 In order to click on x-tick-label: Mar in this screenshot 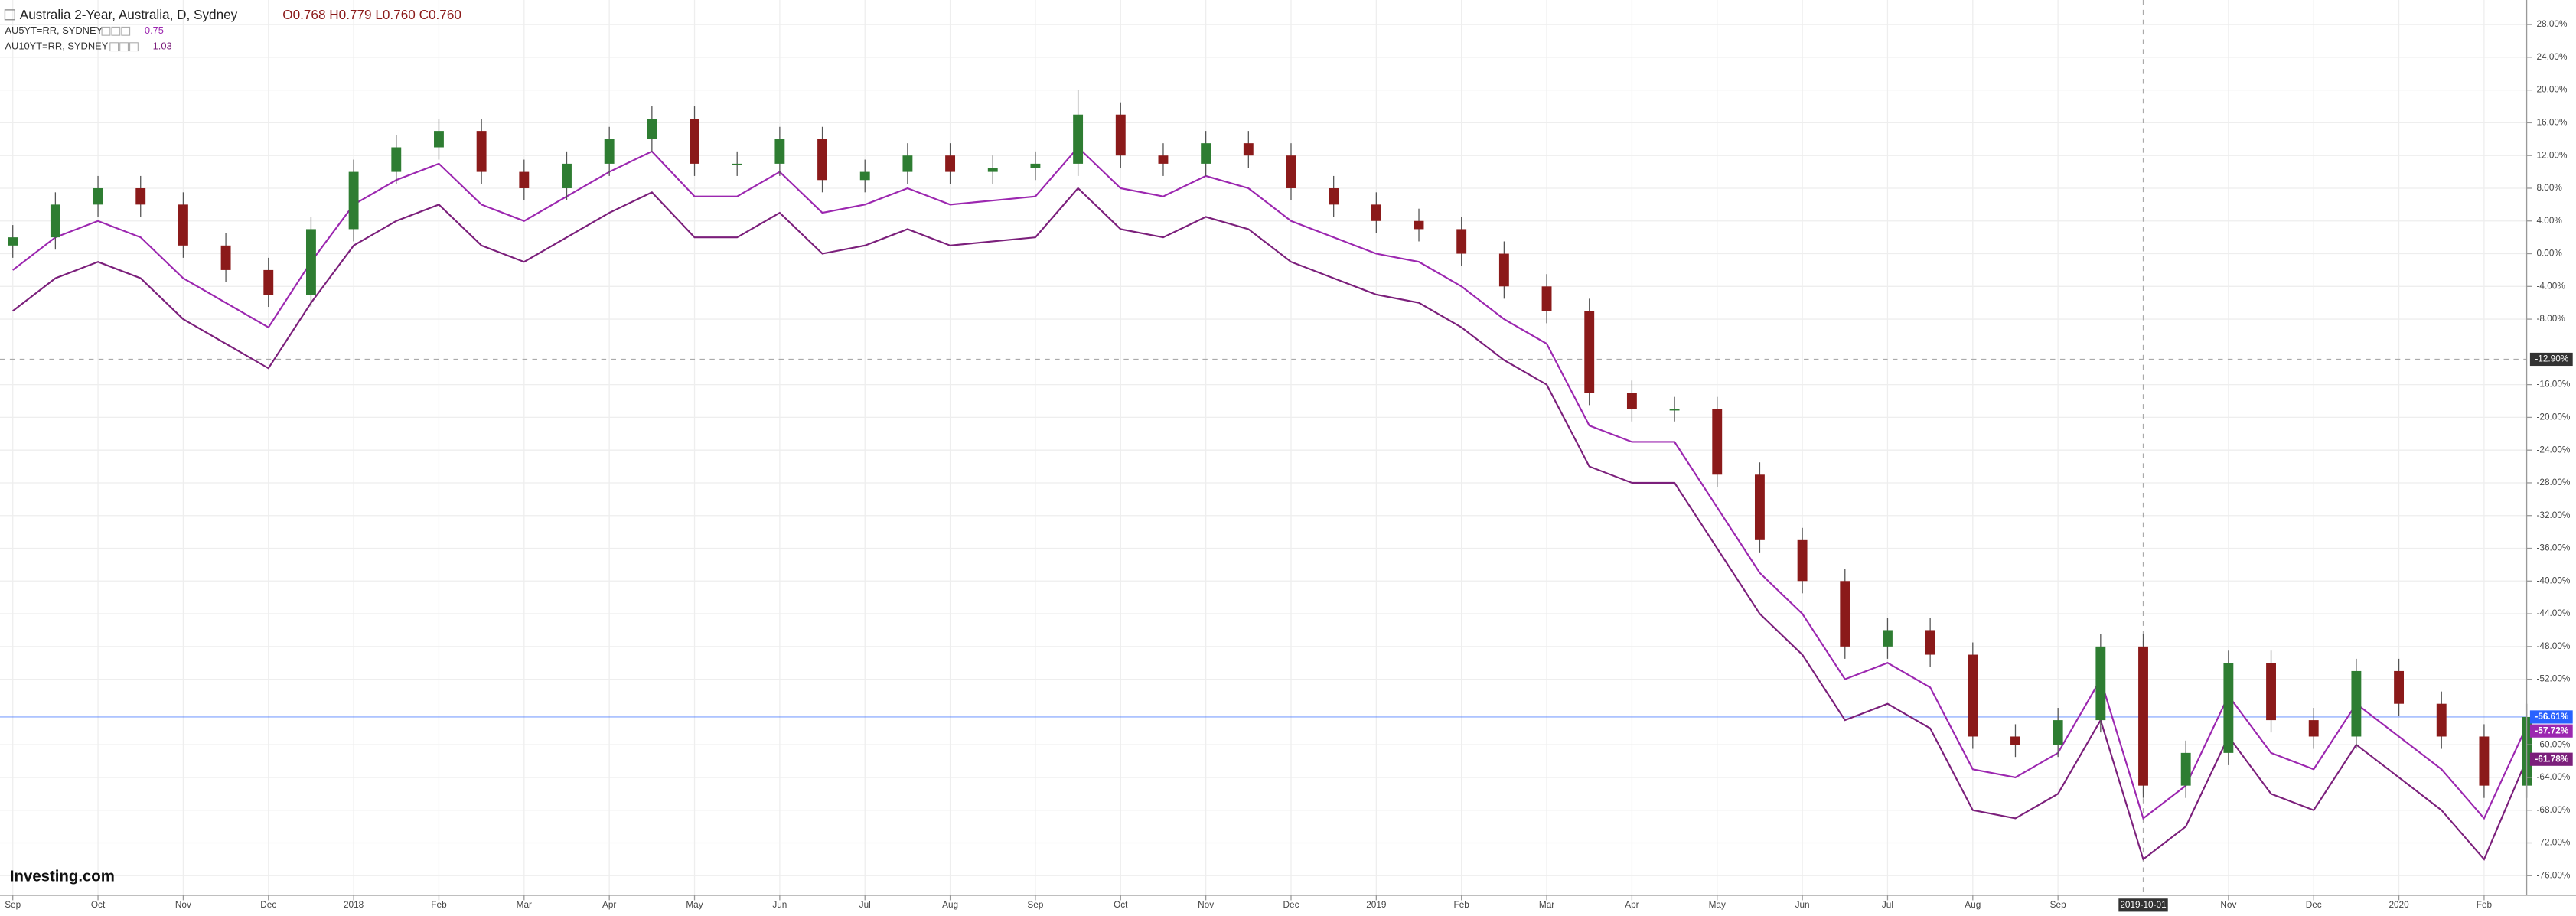, I will do `click(1546, 904)`.